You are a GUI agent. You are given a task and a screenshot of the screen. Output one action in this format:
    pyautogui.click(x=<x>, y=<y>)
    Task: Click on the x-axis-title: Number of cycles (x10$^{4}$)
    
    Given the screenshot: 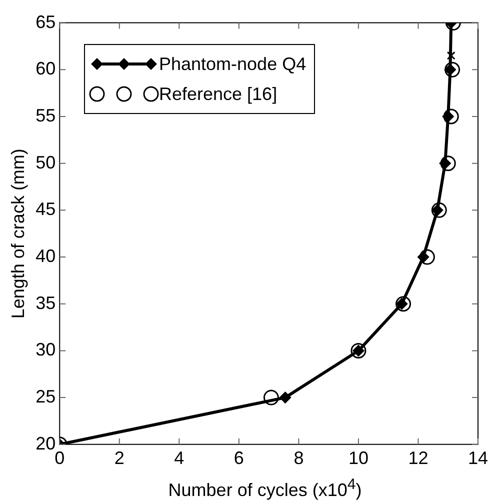 What is the action you would take?
    pyautogui.click(x=265, y=488)
    